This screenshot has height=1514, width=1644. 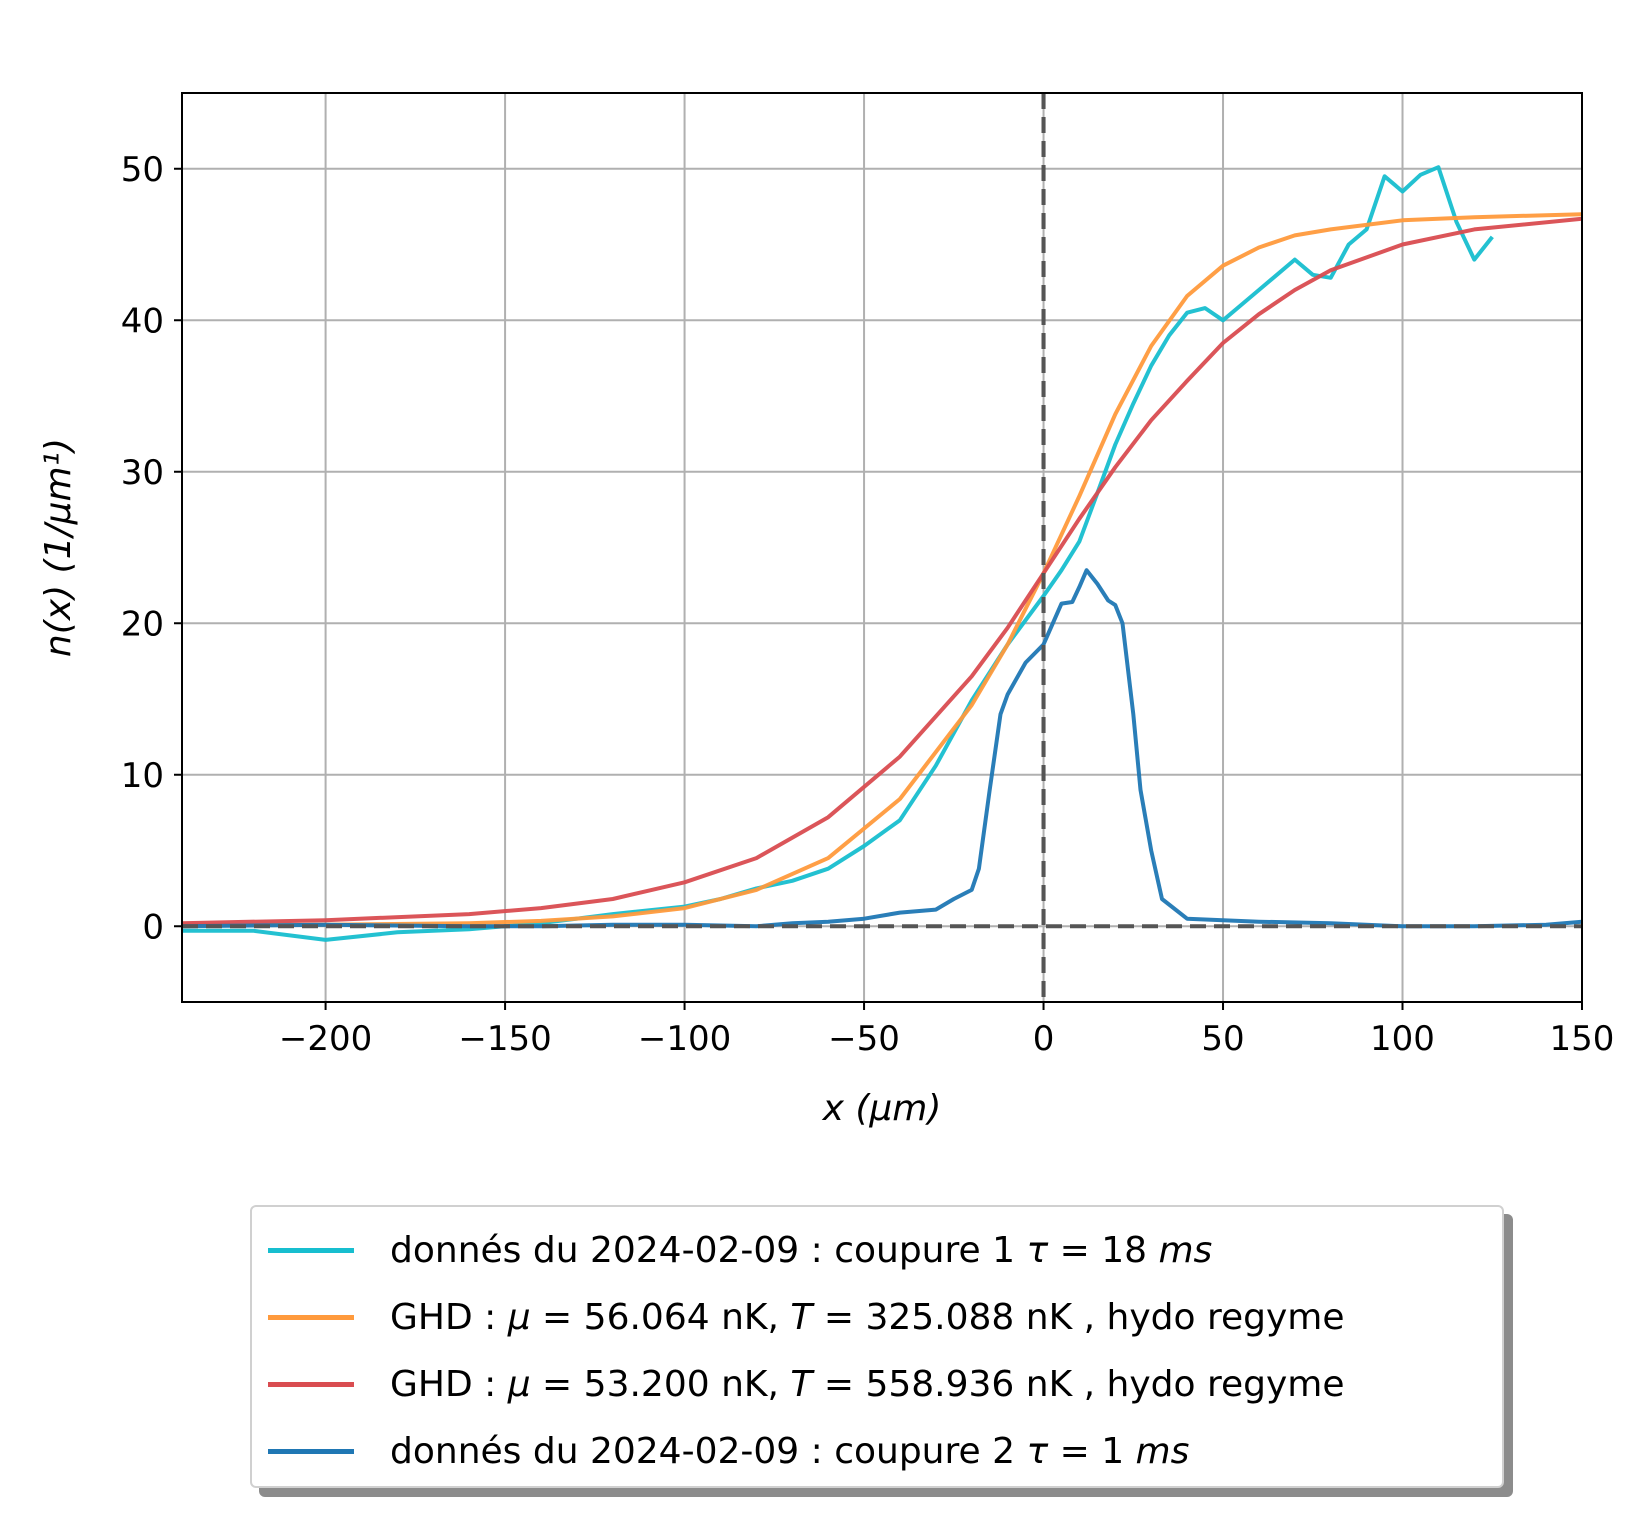 I want to click on x-tick-label: −150, so click(x=504, y=1039).